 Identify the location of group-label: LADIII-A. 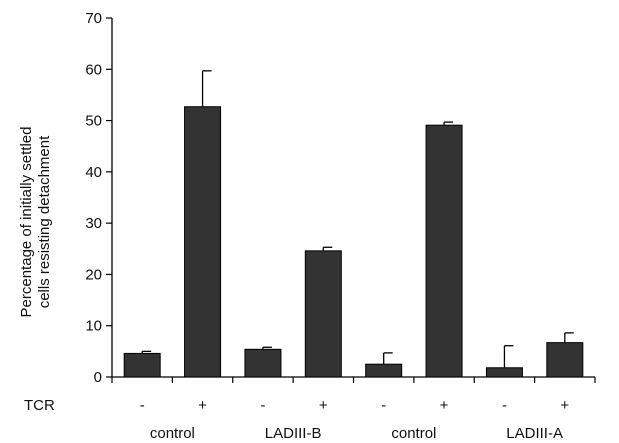
(534, 433).